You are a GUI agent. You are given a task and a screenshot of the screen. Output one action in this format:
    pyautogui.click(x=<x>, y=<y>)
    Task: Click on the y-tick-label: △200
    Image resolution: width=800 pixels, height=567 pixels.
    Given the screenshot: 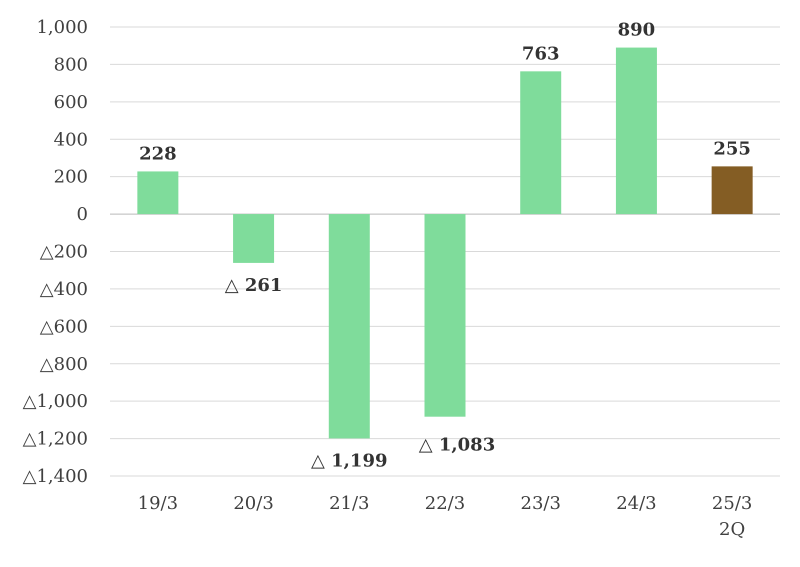 What is the action you would take?
    pyautogui.click(x=64, y=252)
    